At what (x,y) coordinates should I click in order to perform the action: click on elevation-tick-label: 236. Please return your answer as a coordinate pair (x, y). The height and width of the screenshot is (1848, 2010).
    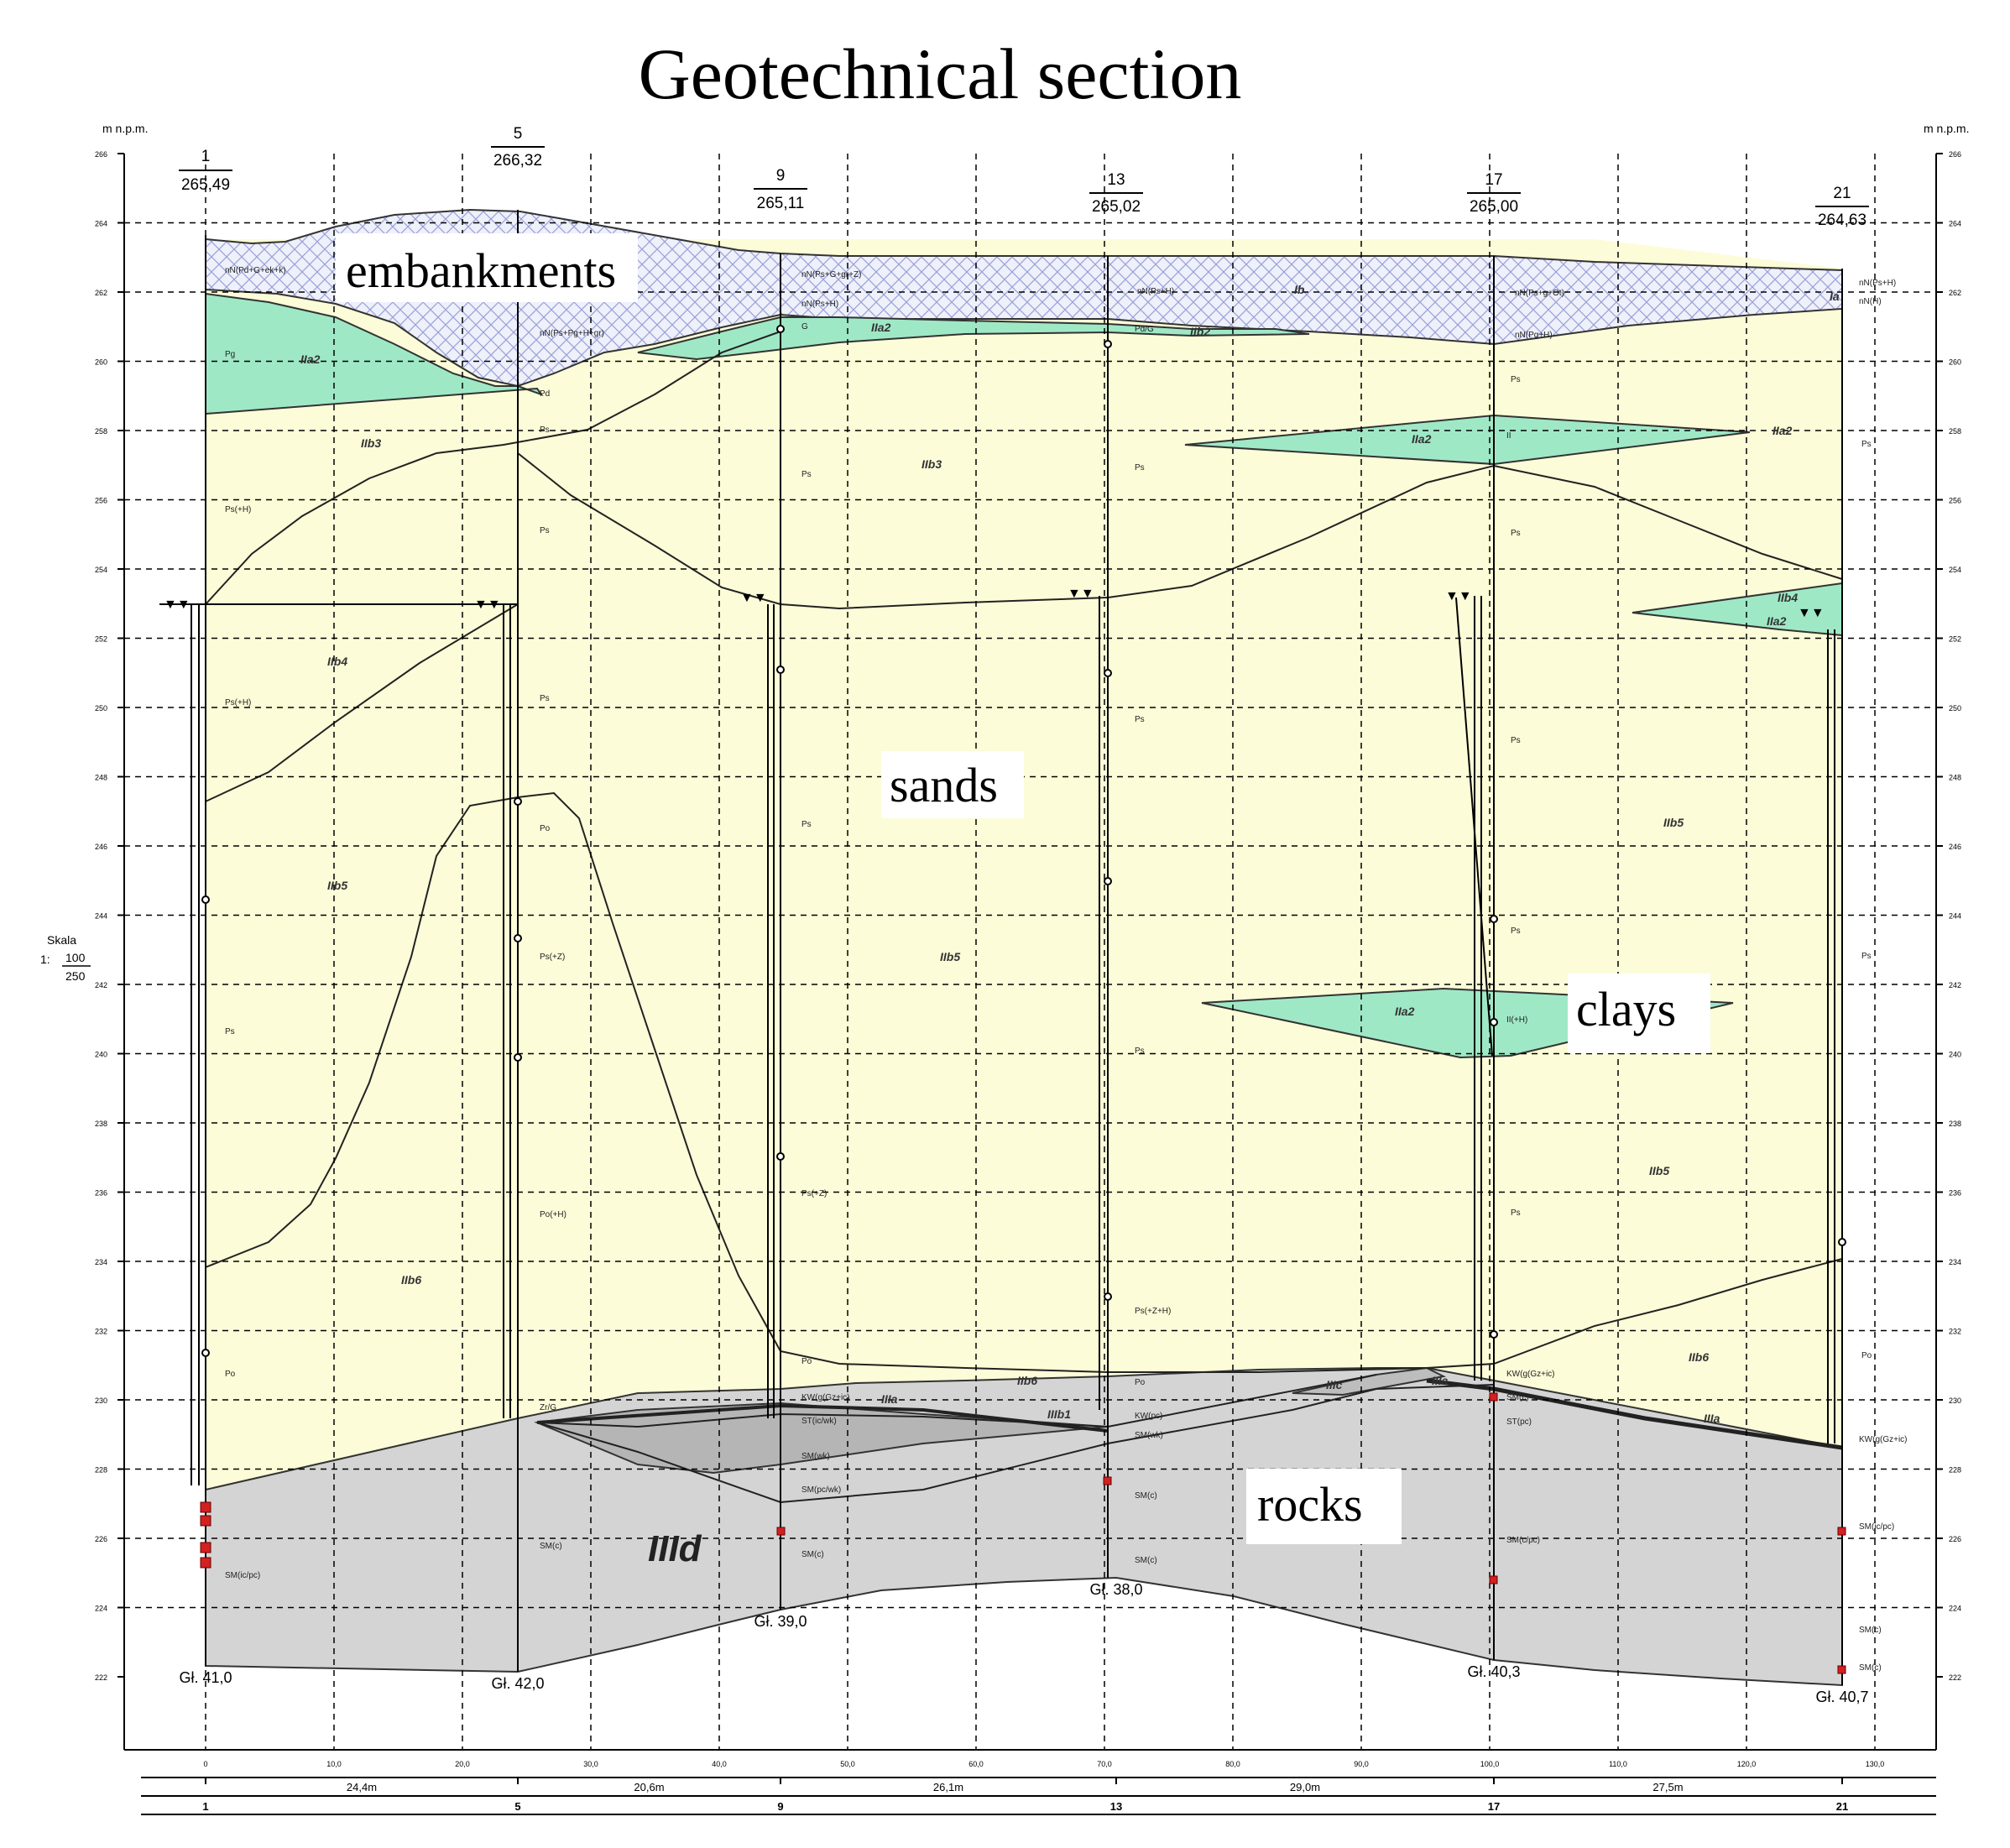
    Looking at the image, I should click on (1955, 1193).